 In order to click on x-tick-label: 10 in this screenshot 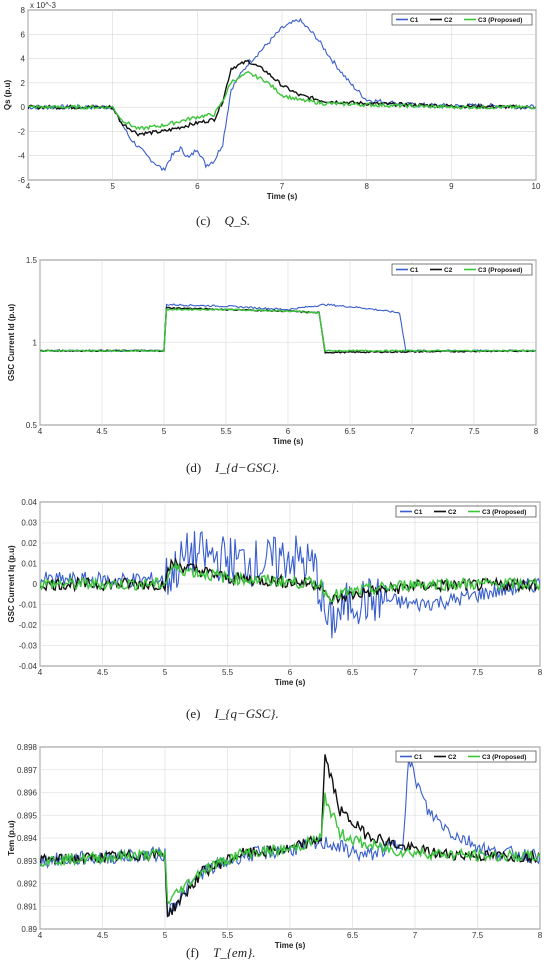, I will do `click(536, 186)`.